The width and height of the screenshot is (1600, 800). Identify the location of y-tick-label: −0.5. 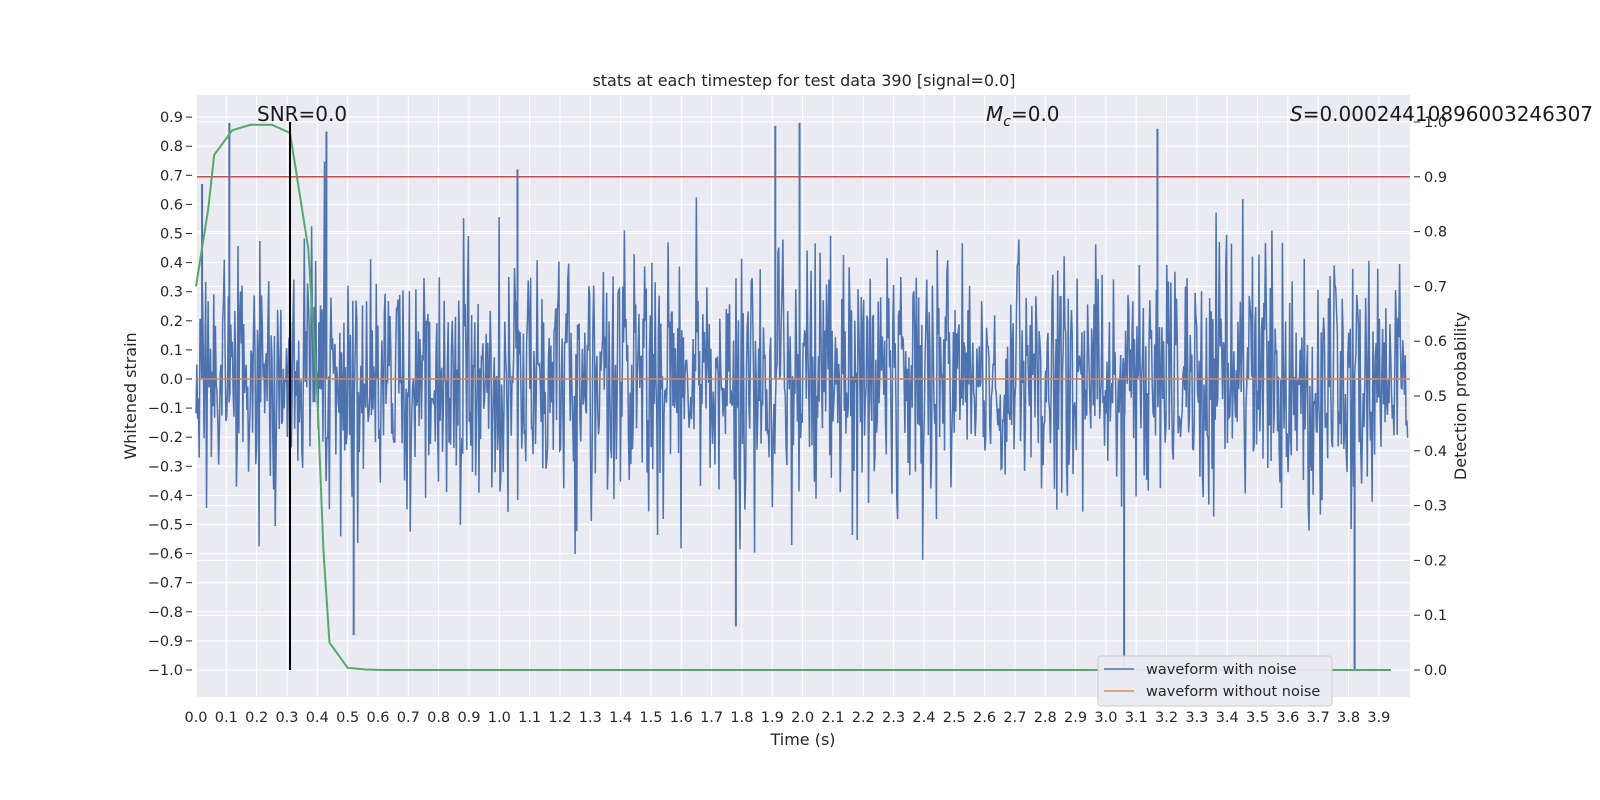
(165, 526).